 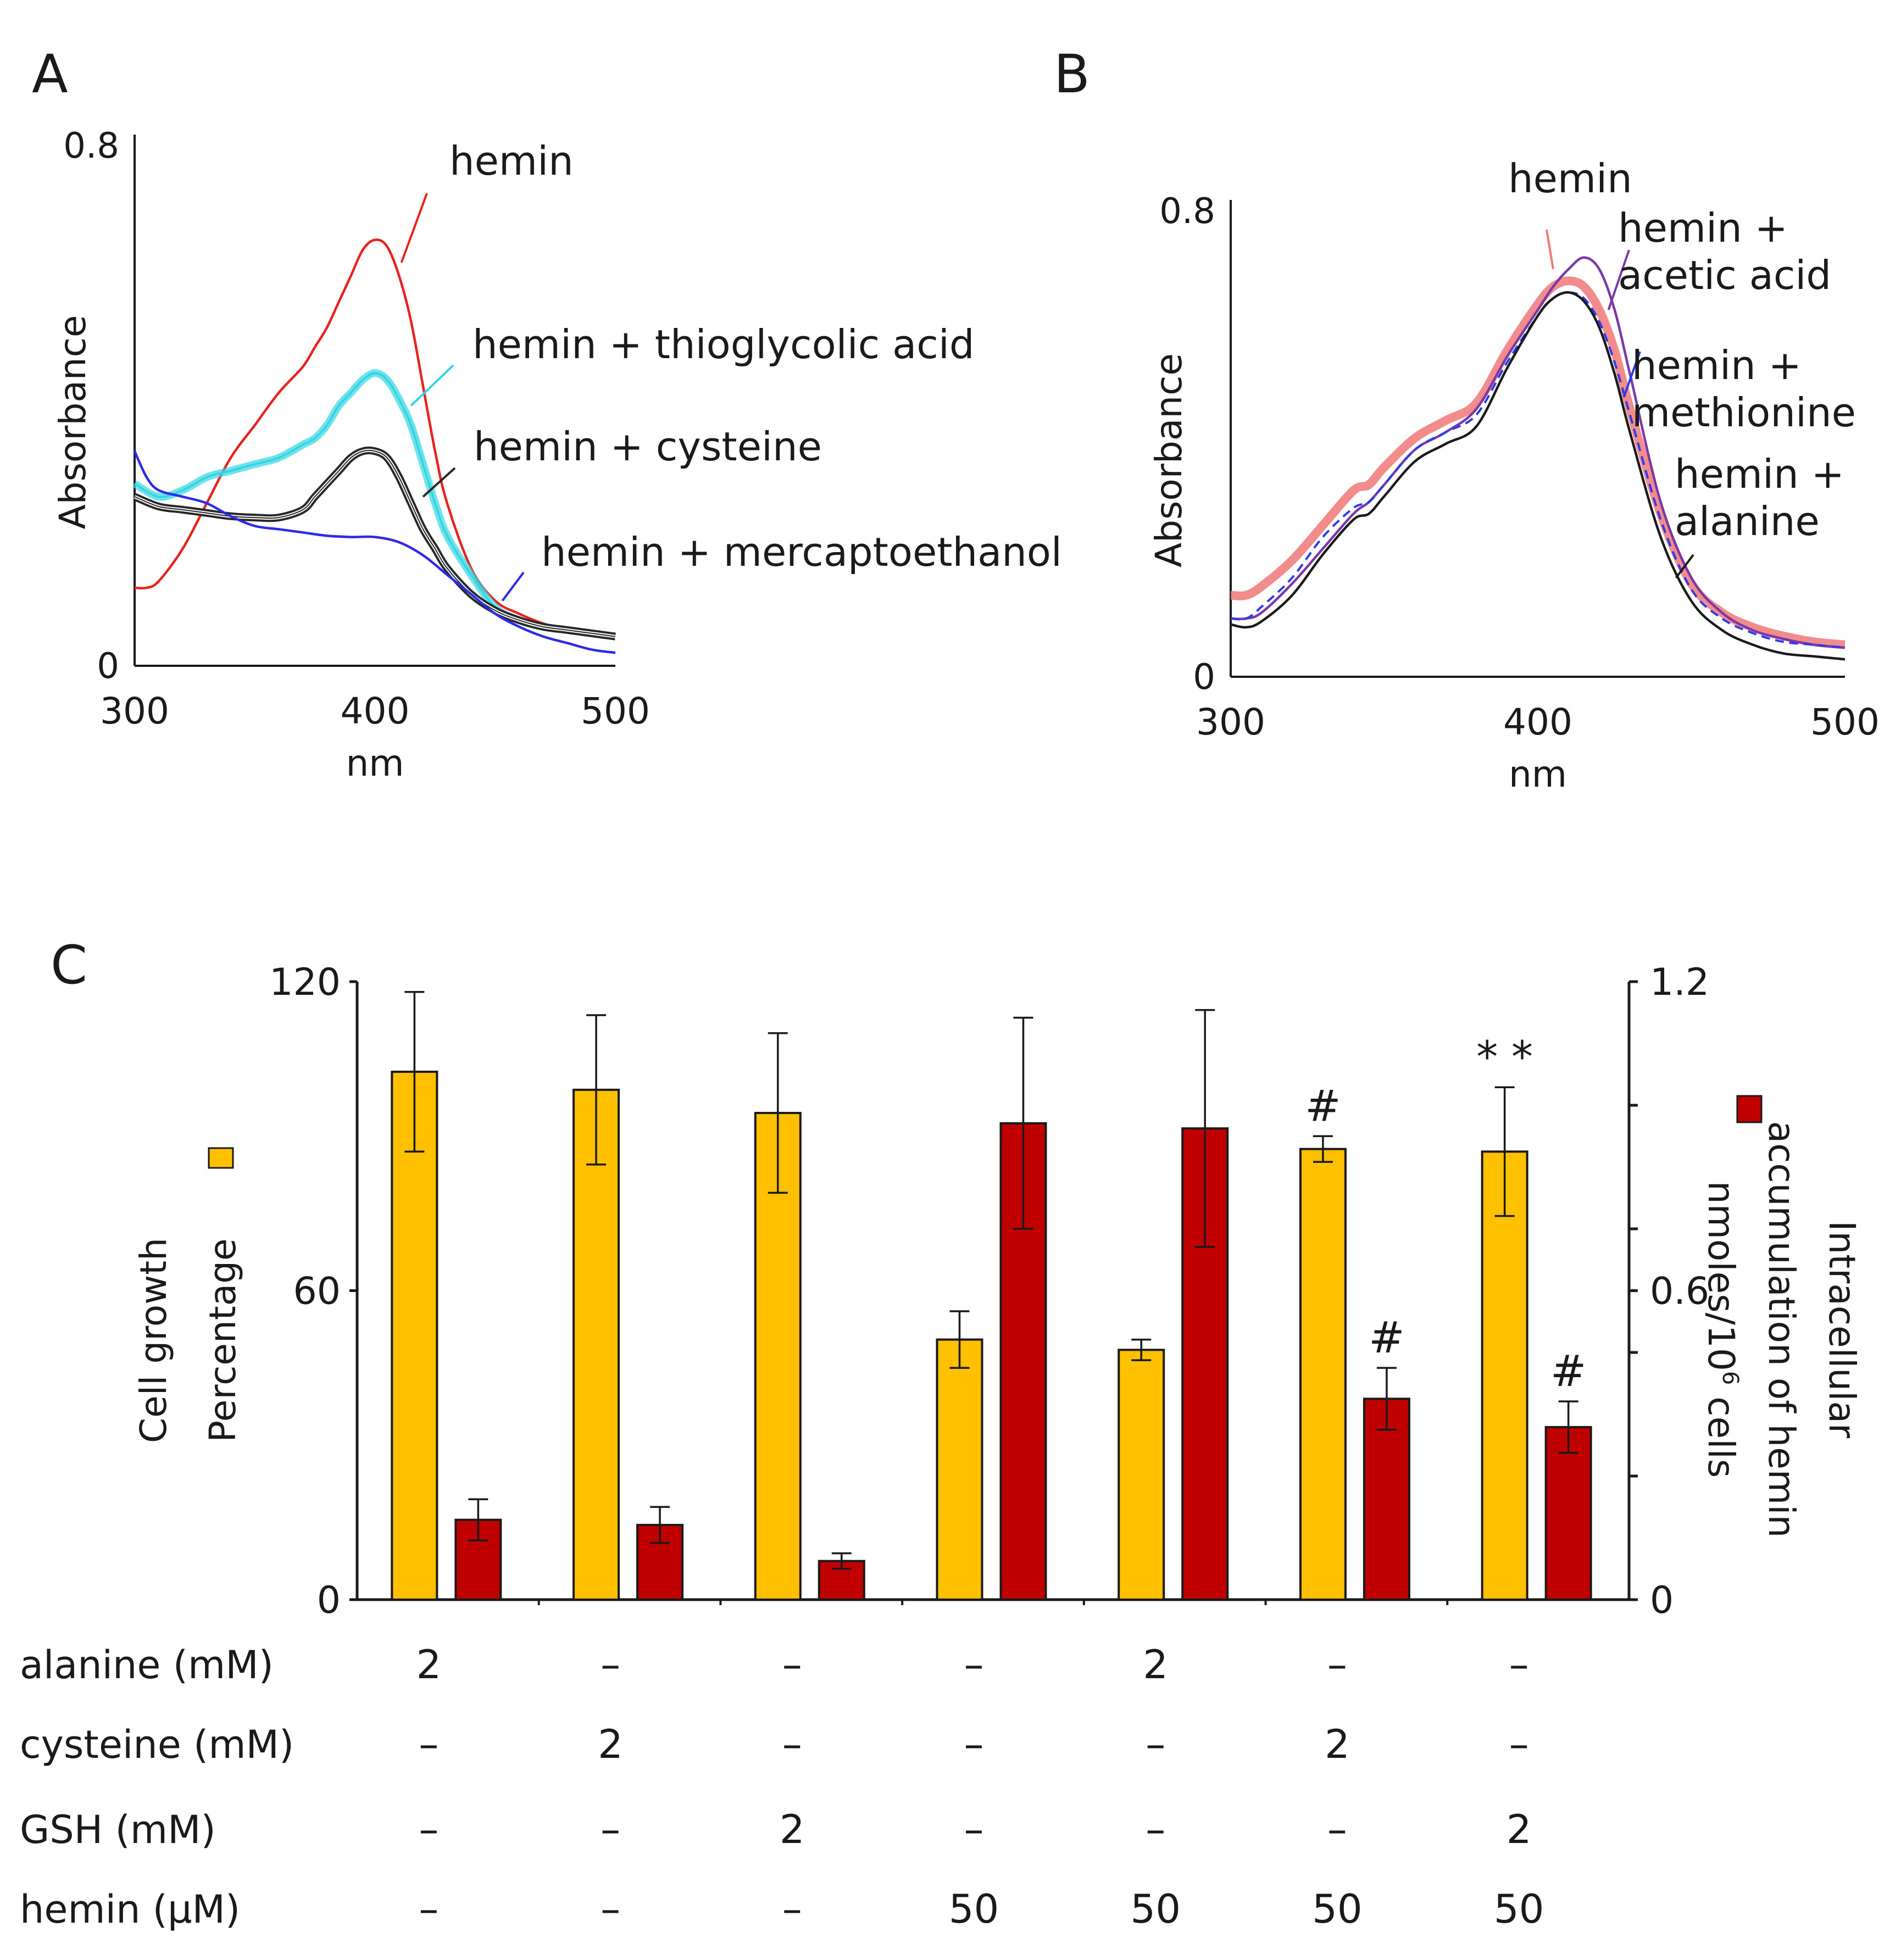 What do you see at coordinates (1679, 983) in the screenshot?
I see `y-tick-label-right: 1.2` at bounding box center [1679, 983].